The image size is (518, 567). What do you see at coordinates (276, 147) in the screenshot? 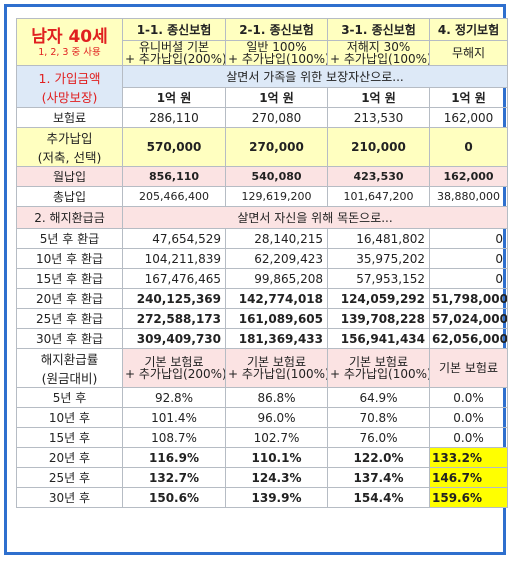
I see `additional-value: 270,000` at bounding box center [276, 147].